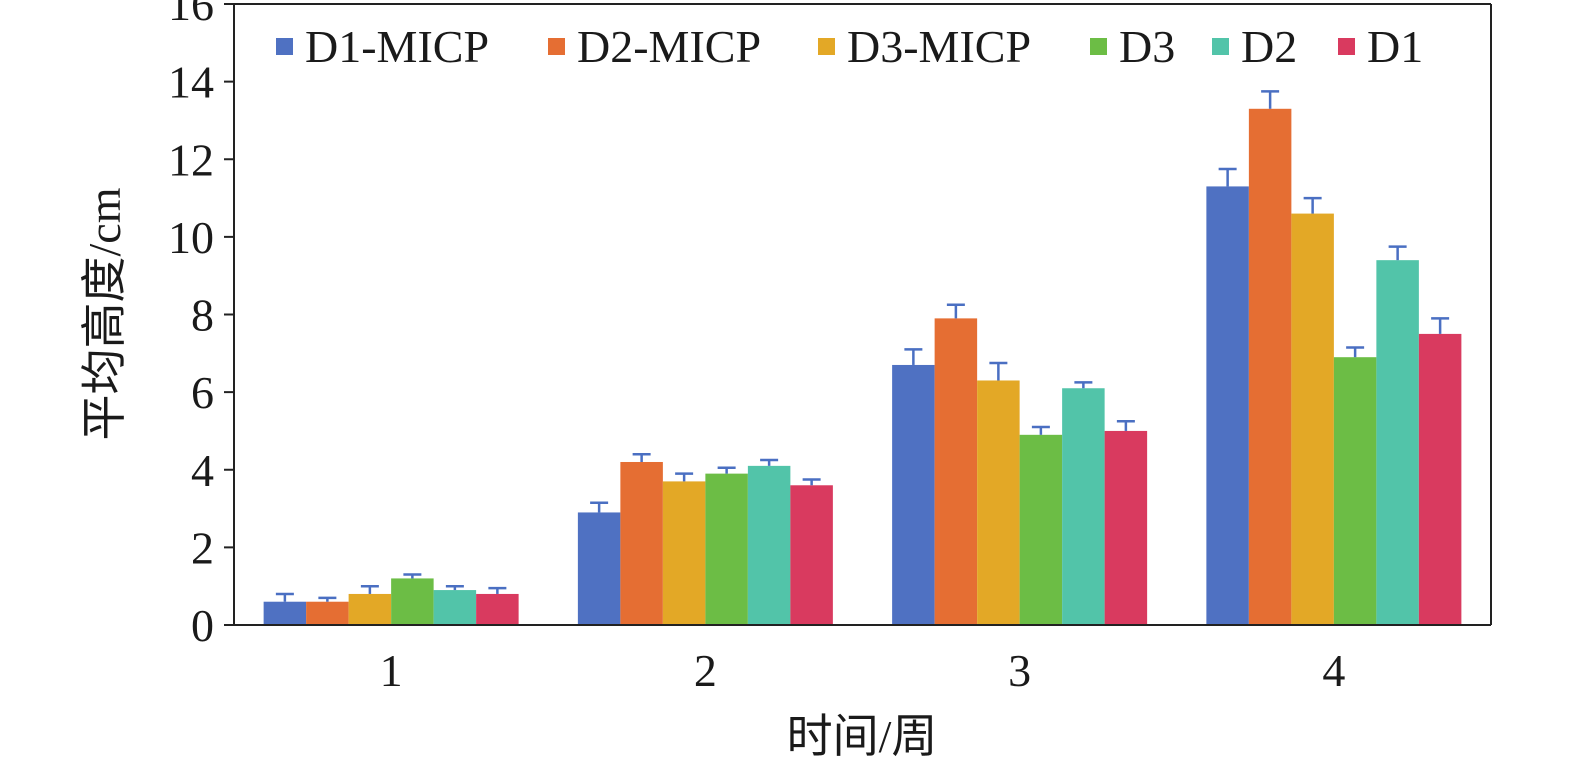  I want to click on legend-label: D3, so click(1147, 46).